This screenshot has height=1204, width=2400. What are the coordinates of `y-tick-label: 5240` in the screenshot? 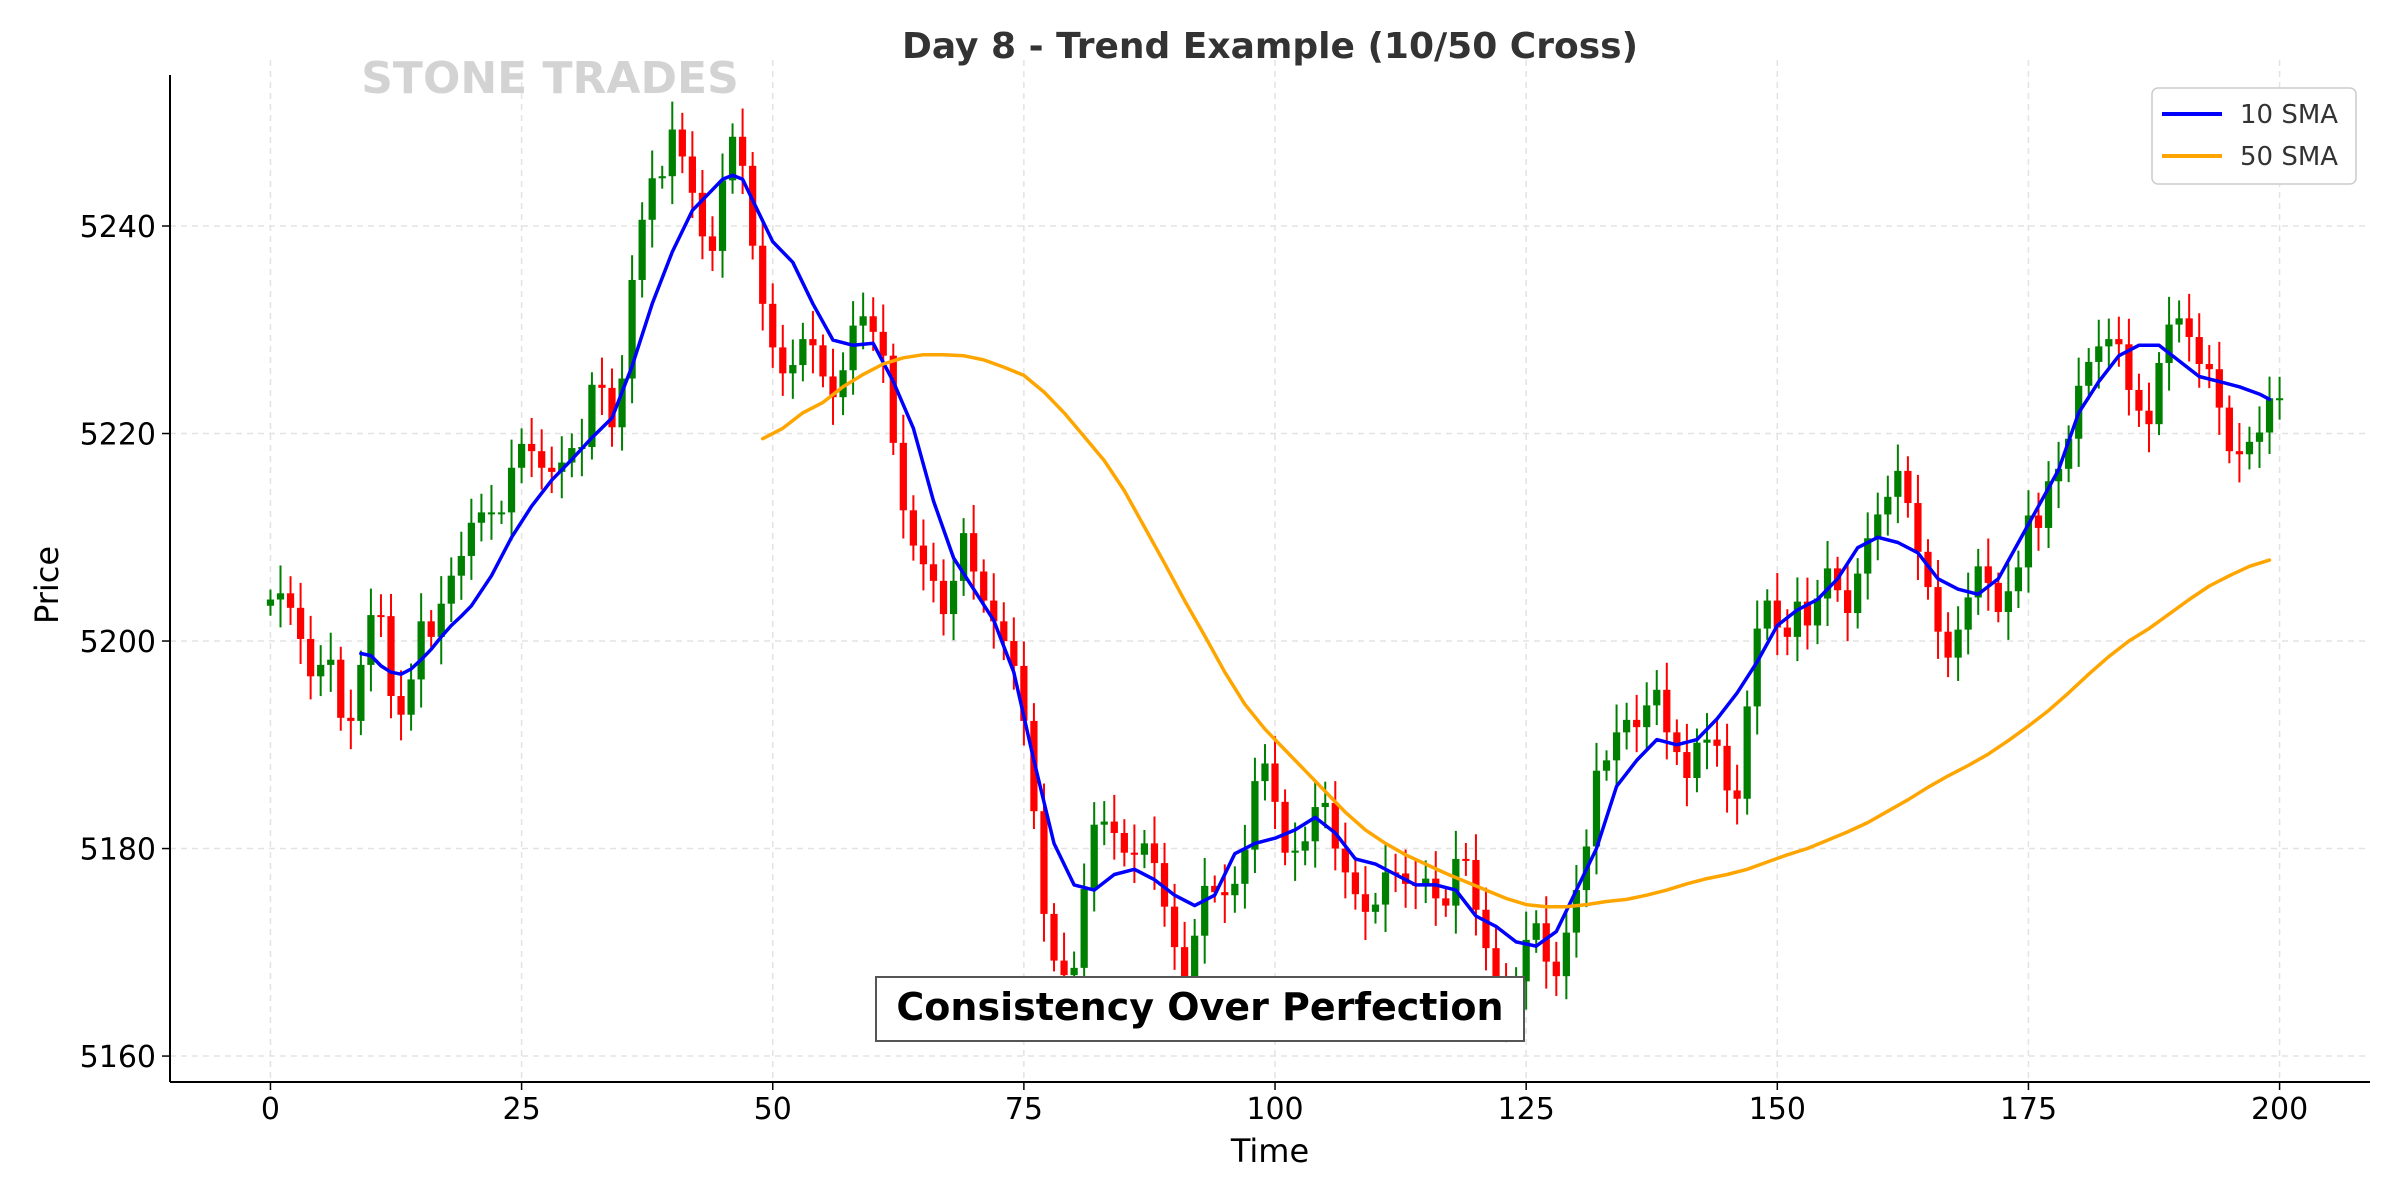 It's located at (118, 227).